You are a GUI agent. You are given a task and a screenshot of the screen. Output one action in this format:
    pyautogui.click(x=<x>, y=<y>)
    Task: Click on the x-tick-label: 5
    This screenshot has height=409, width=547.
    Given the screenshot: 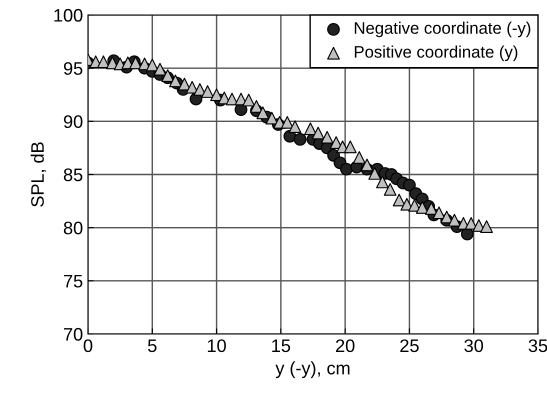 What is the action you would take?
    pyautogui.click(x=152, y=346)
    